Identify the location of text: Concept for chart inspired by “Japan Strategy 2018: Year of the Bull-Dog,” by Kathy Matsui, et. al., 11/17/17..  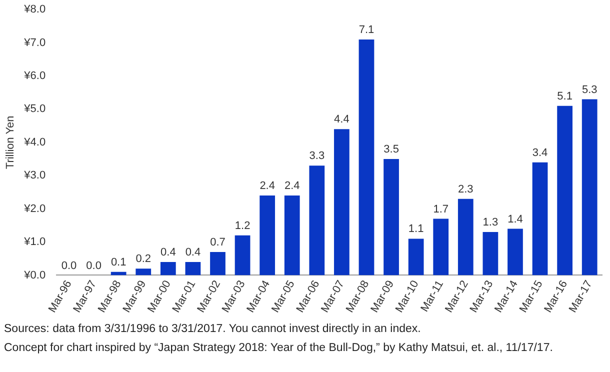
(279, 348).